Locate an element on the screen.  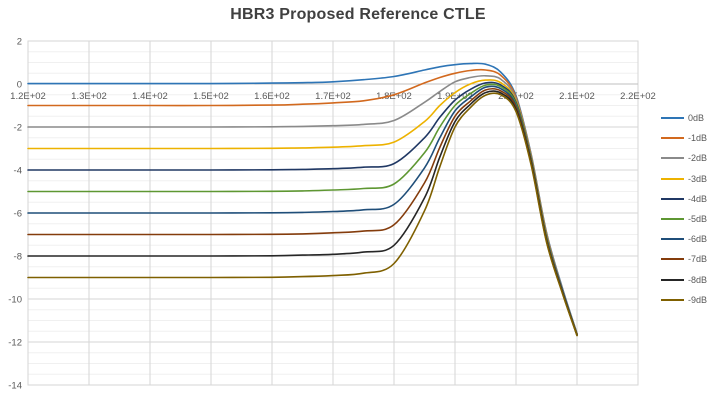
svg-text: -14 is located at coordinates (15, 386).